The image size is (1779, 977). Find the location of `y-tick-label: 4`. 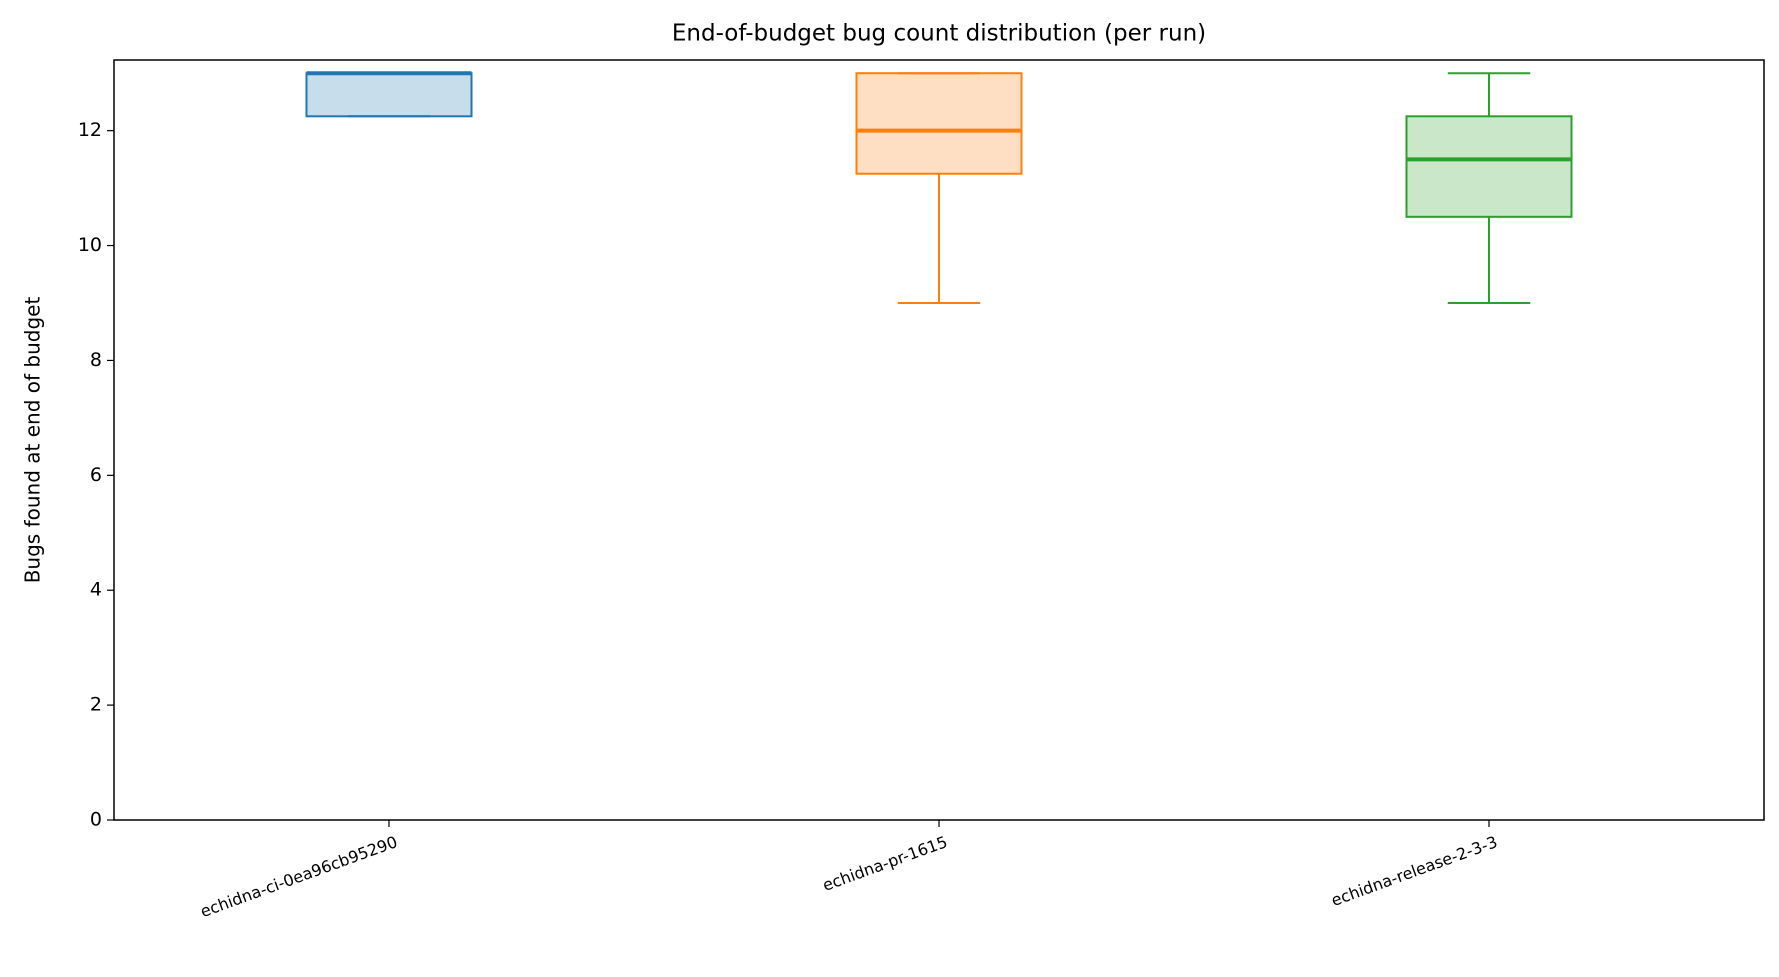

y-tick-label: 4 is located at coordinates (96, 590).